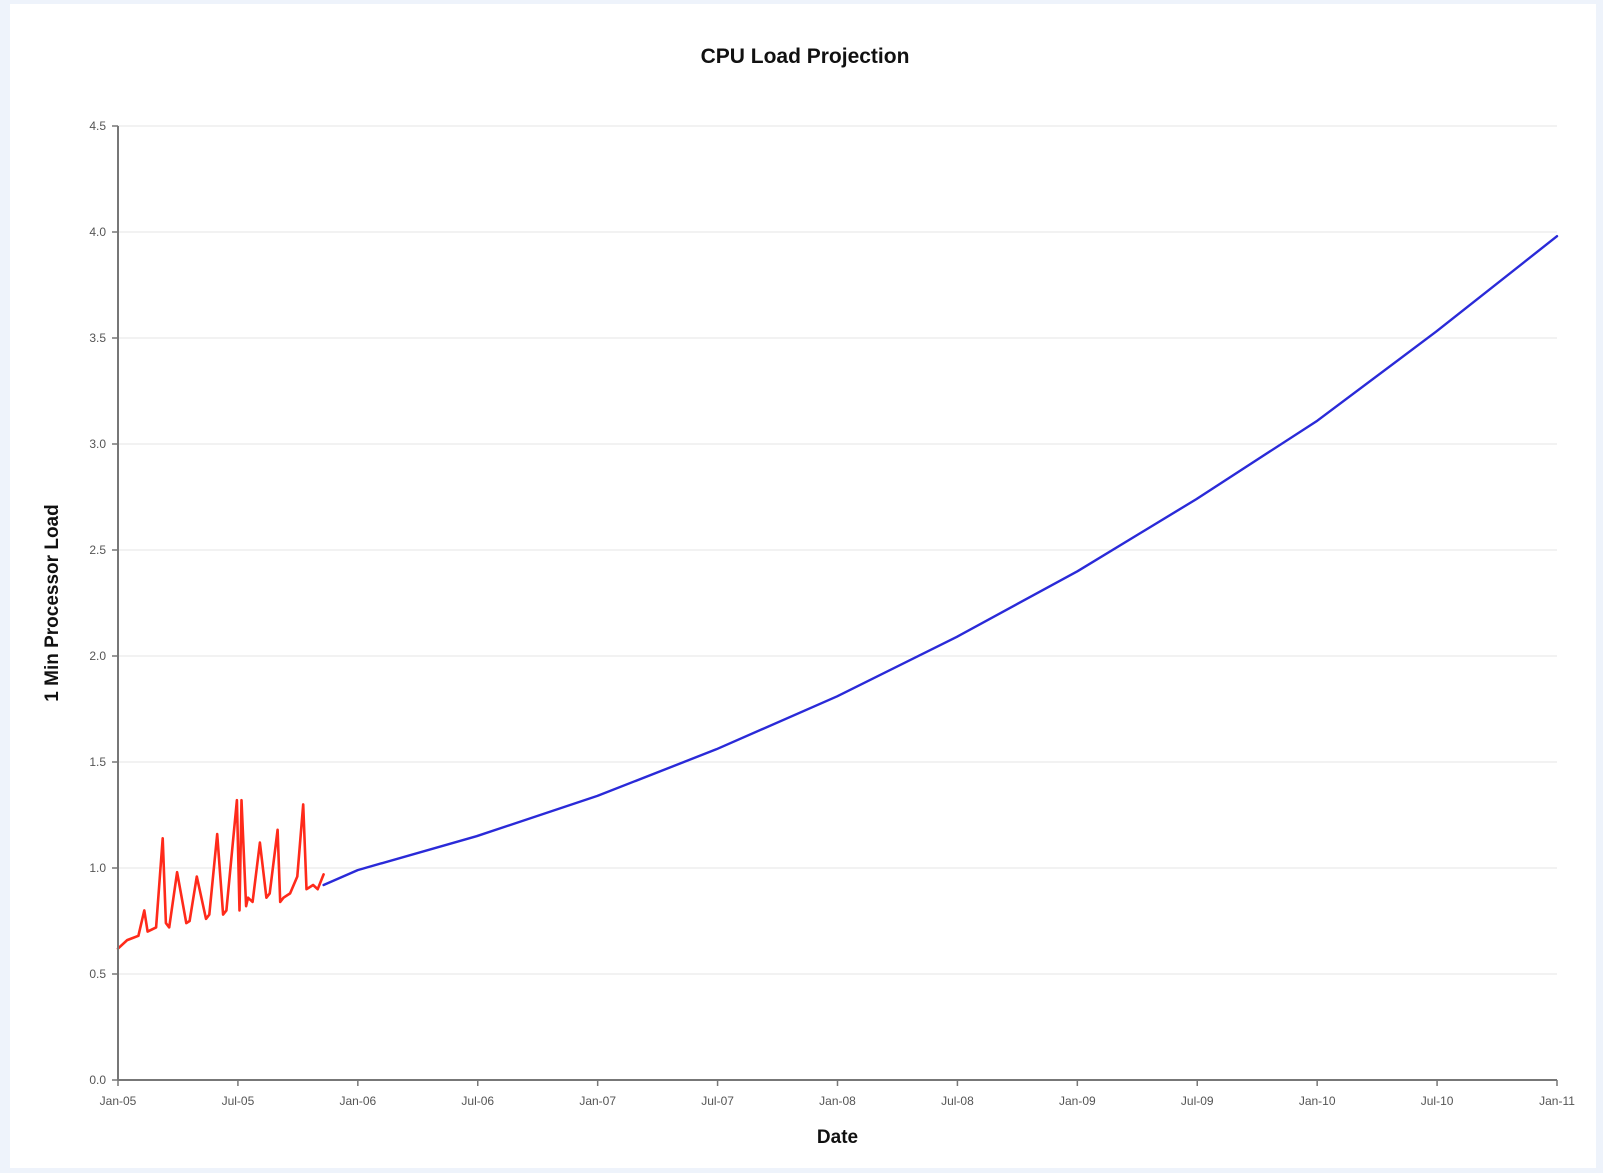 The width and height of the screenshot is (1603, 1173). Describe the element at coordinates (357, 1101) in the screenshot. I see `x-tick-label: Jan-06` at that location.